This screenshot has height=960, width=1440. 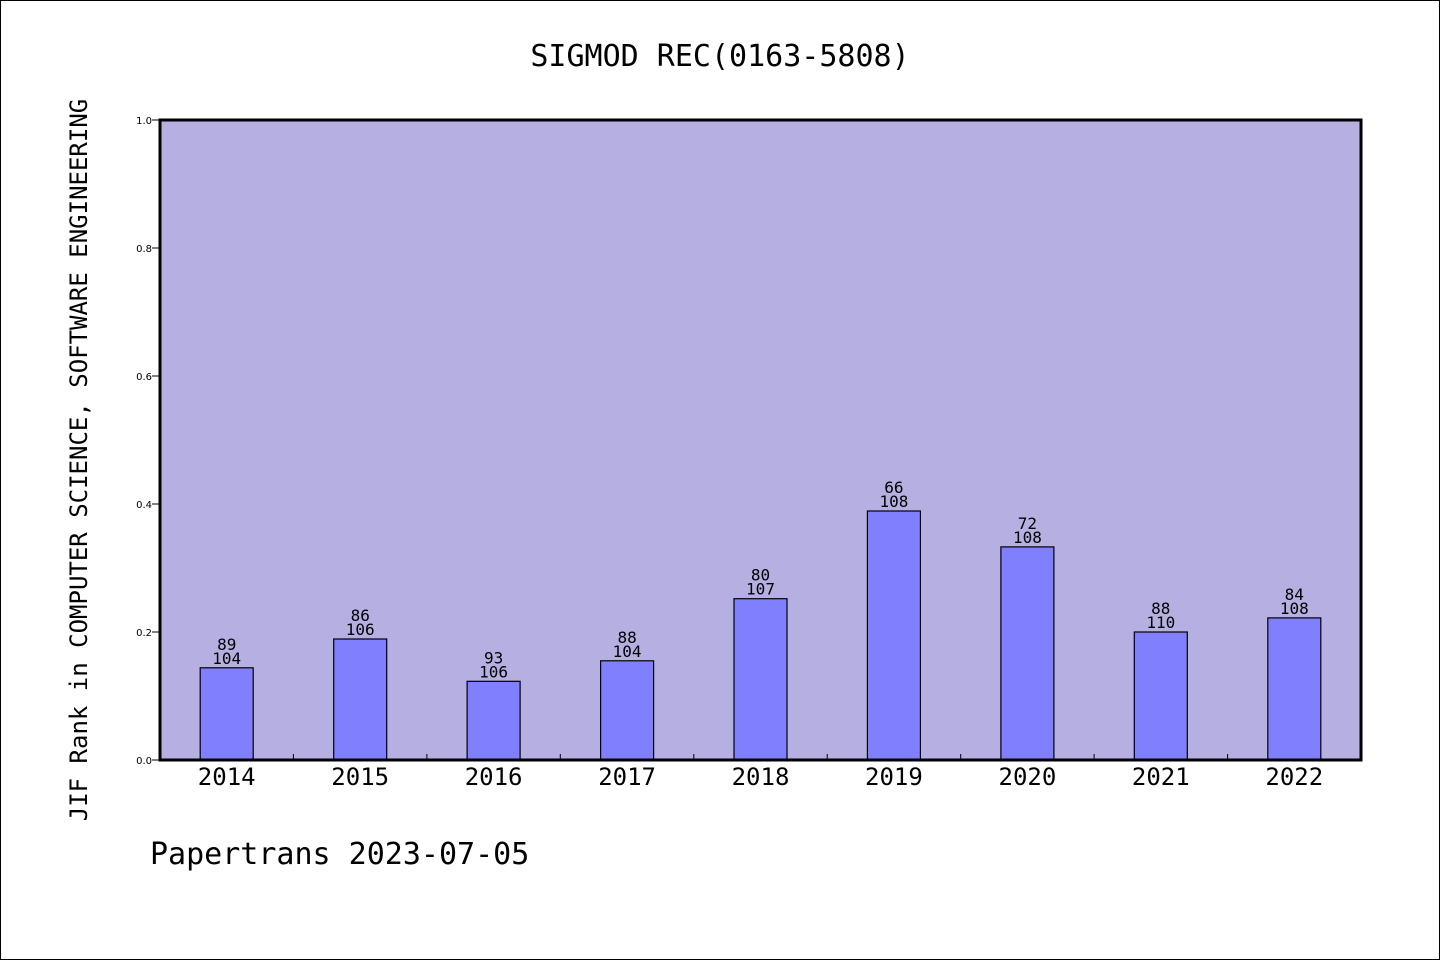 I want to click on bar-2016, so click(x=493, y=720).